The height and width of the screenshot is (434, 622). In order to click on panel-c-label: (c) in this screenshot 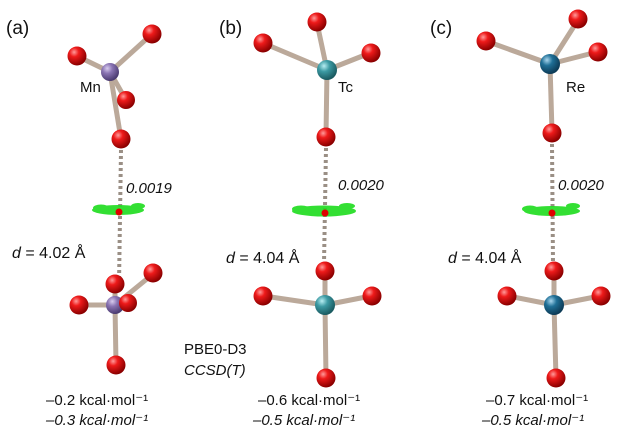, I will do `click(441, 28)`.